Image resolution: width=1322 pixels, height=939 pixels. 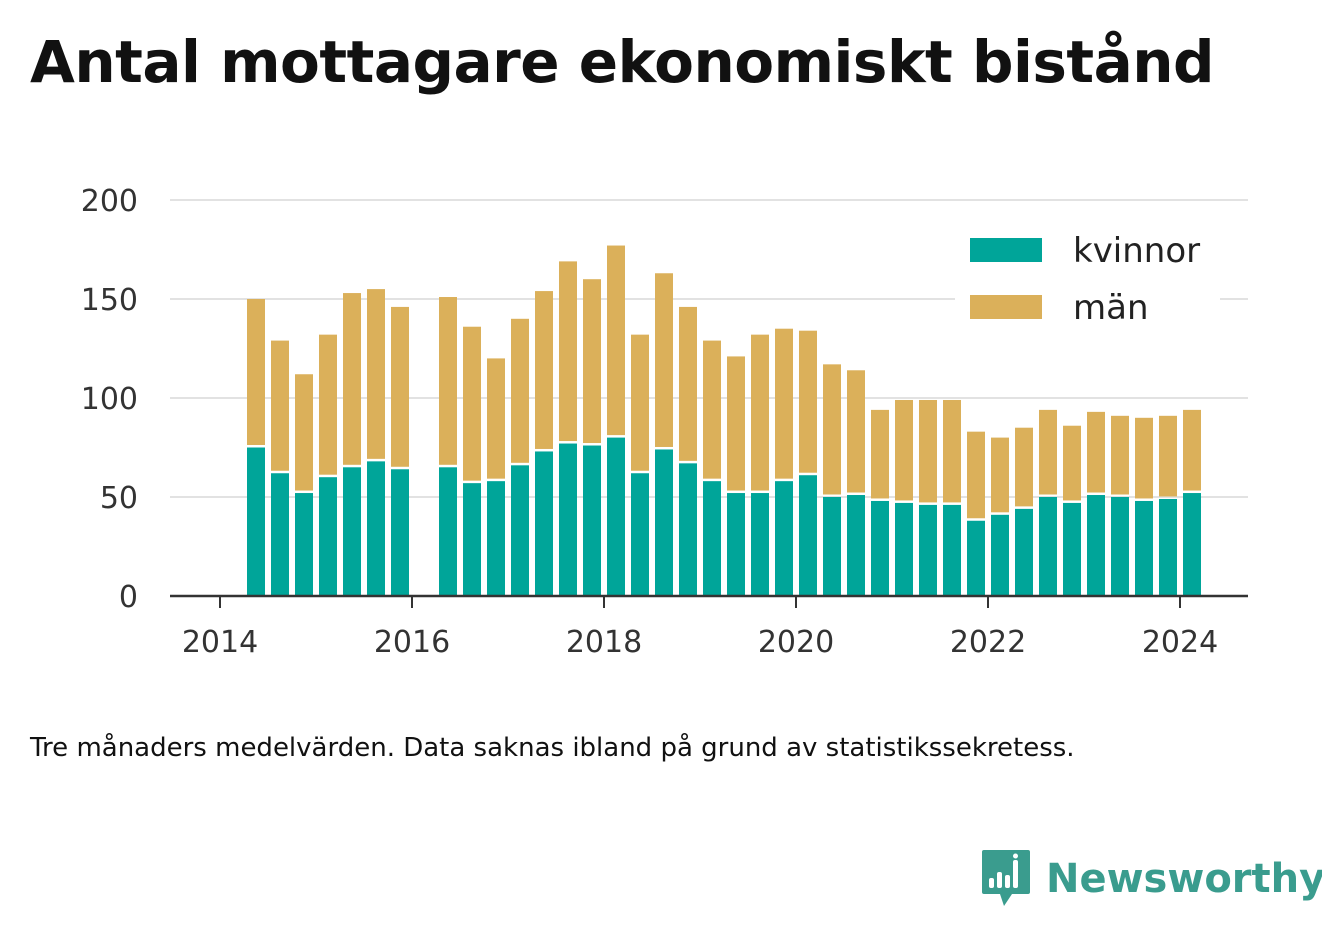 I want to click on brand-logo: Newsworthy, so click(x=1151, y=879).